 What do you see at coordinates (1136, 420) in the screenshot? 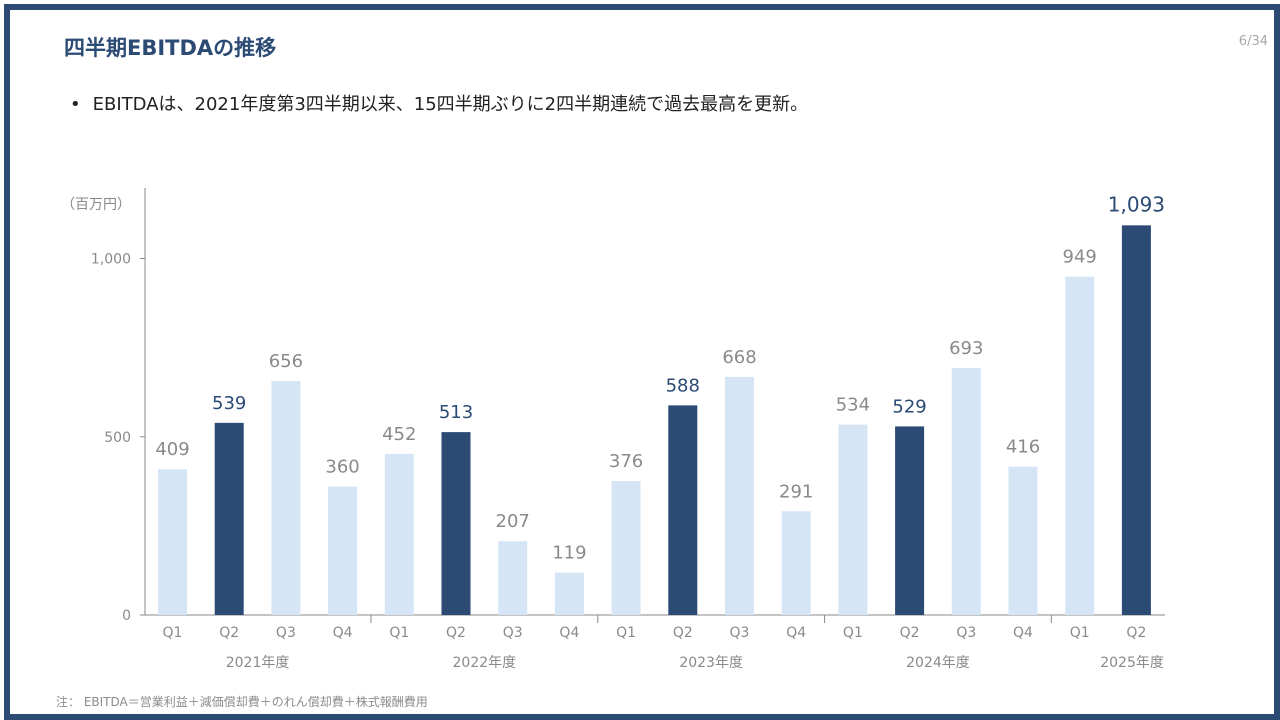
I see `bar-2025年度-Q2` at bounding box center [1136, 420].